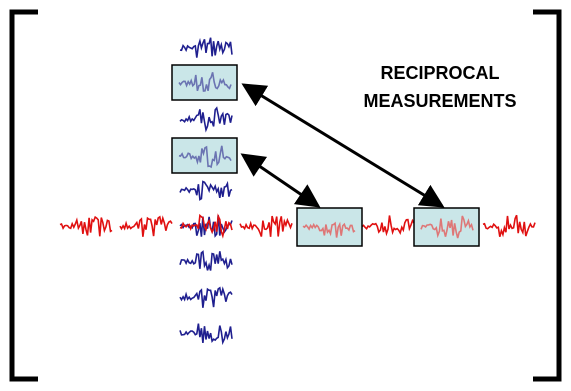 This screenshot has height=391, width=571. What do you see at coordinates (547, 195) in the screenshot?
I see `right-bracket` at bounding box center [547, 195].